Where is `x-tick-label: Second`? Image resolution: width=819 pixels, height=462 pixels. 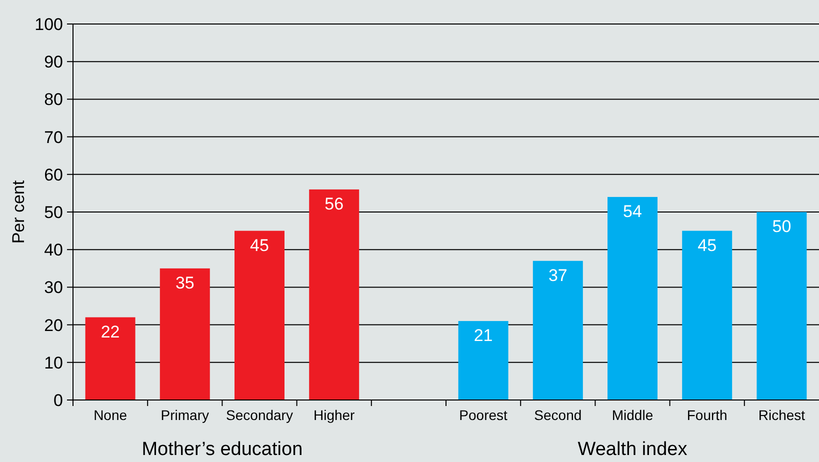 x-tick-label: Second is located at coordinates (558, 415).